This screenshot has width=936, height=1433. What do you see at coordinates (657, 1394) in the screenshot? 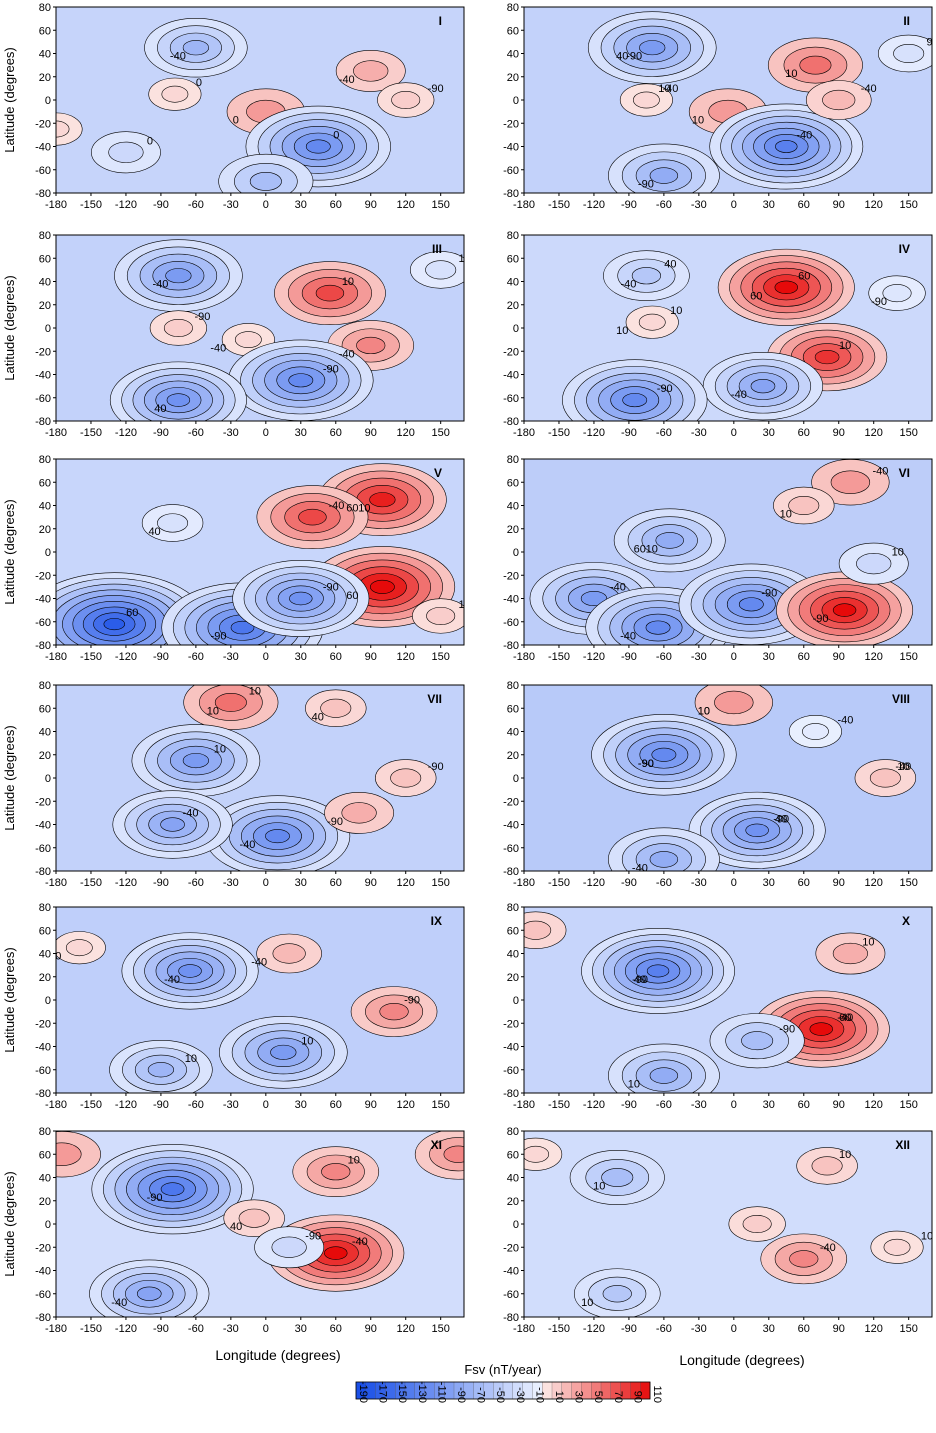
I see `colorbar-tick-label: 110` at bounding box center [657, 1394].